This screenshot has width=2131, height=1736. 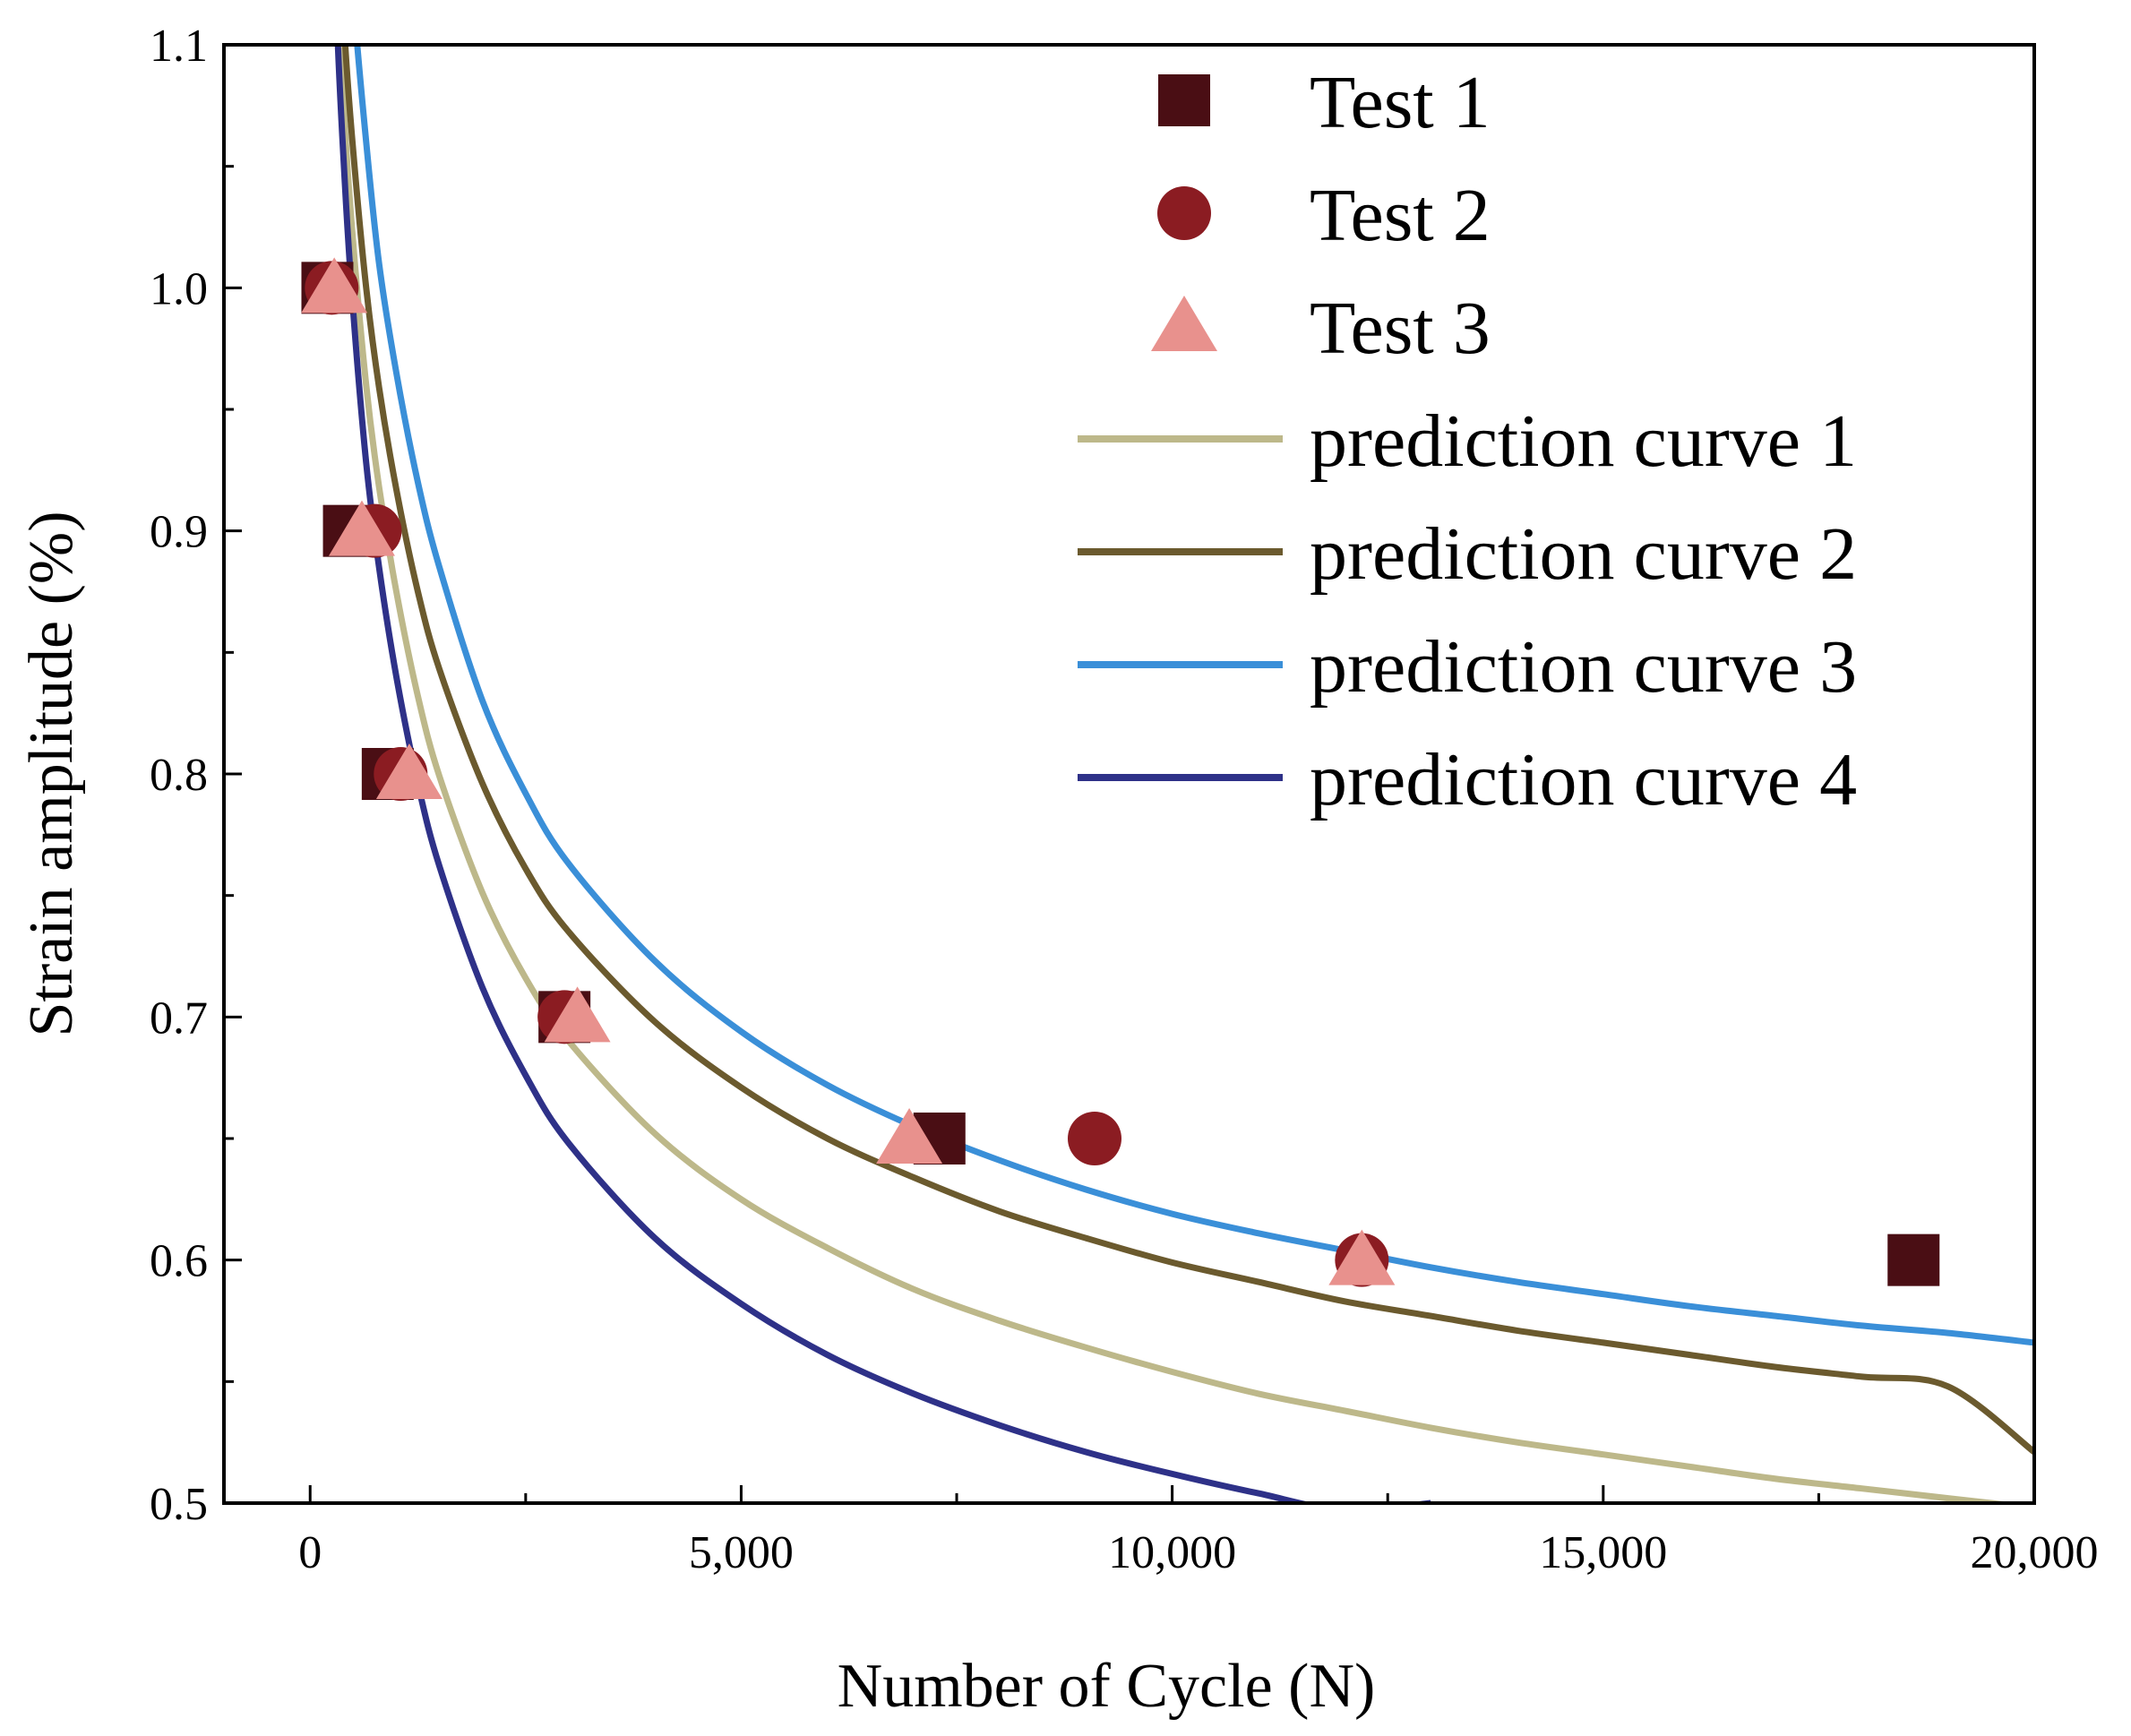 What do you see at coordinates (1584, 779) in the screenshot?
I see `legend-label-curve-4: prediction curve 4` at bounding box center [1584, 779].